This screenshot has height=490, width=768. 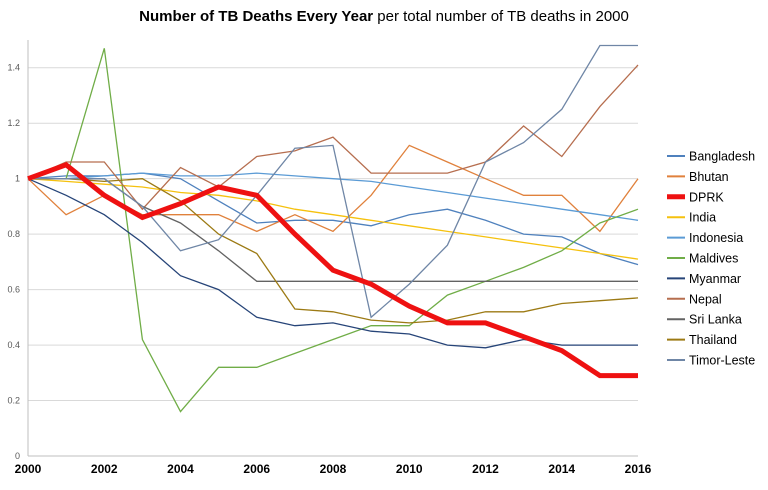 I want to click on legend-label-timor-leste: Timor-Leste, so click(x=722, y=361).